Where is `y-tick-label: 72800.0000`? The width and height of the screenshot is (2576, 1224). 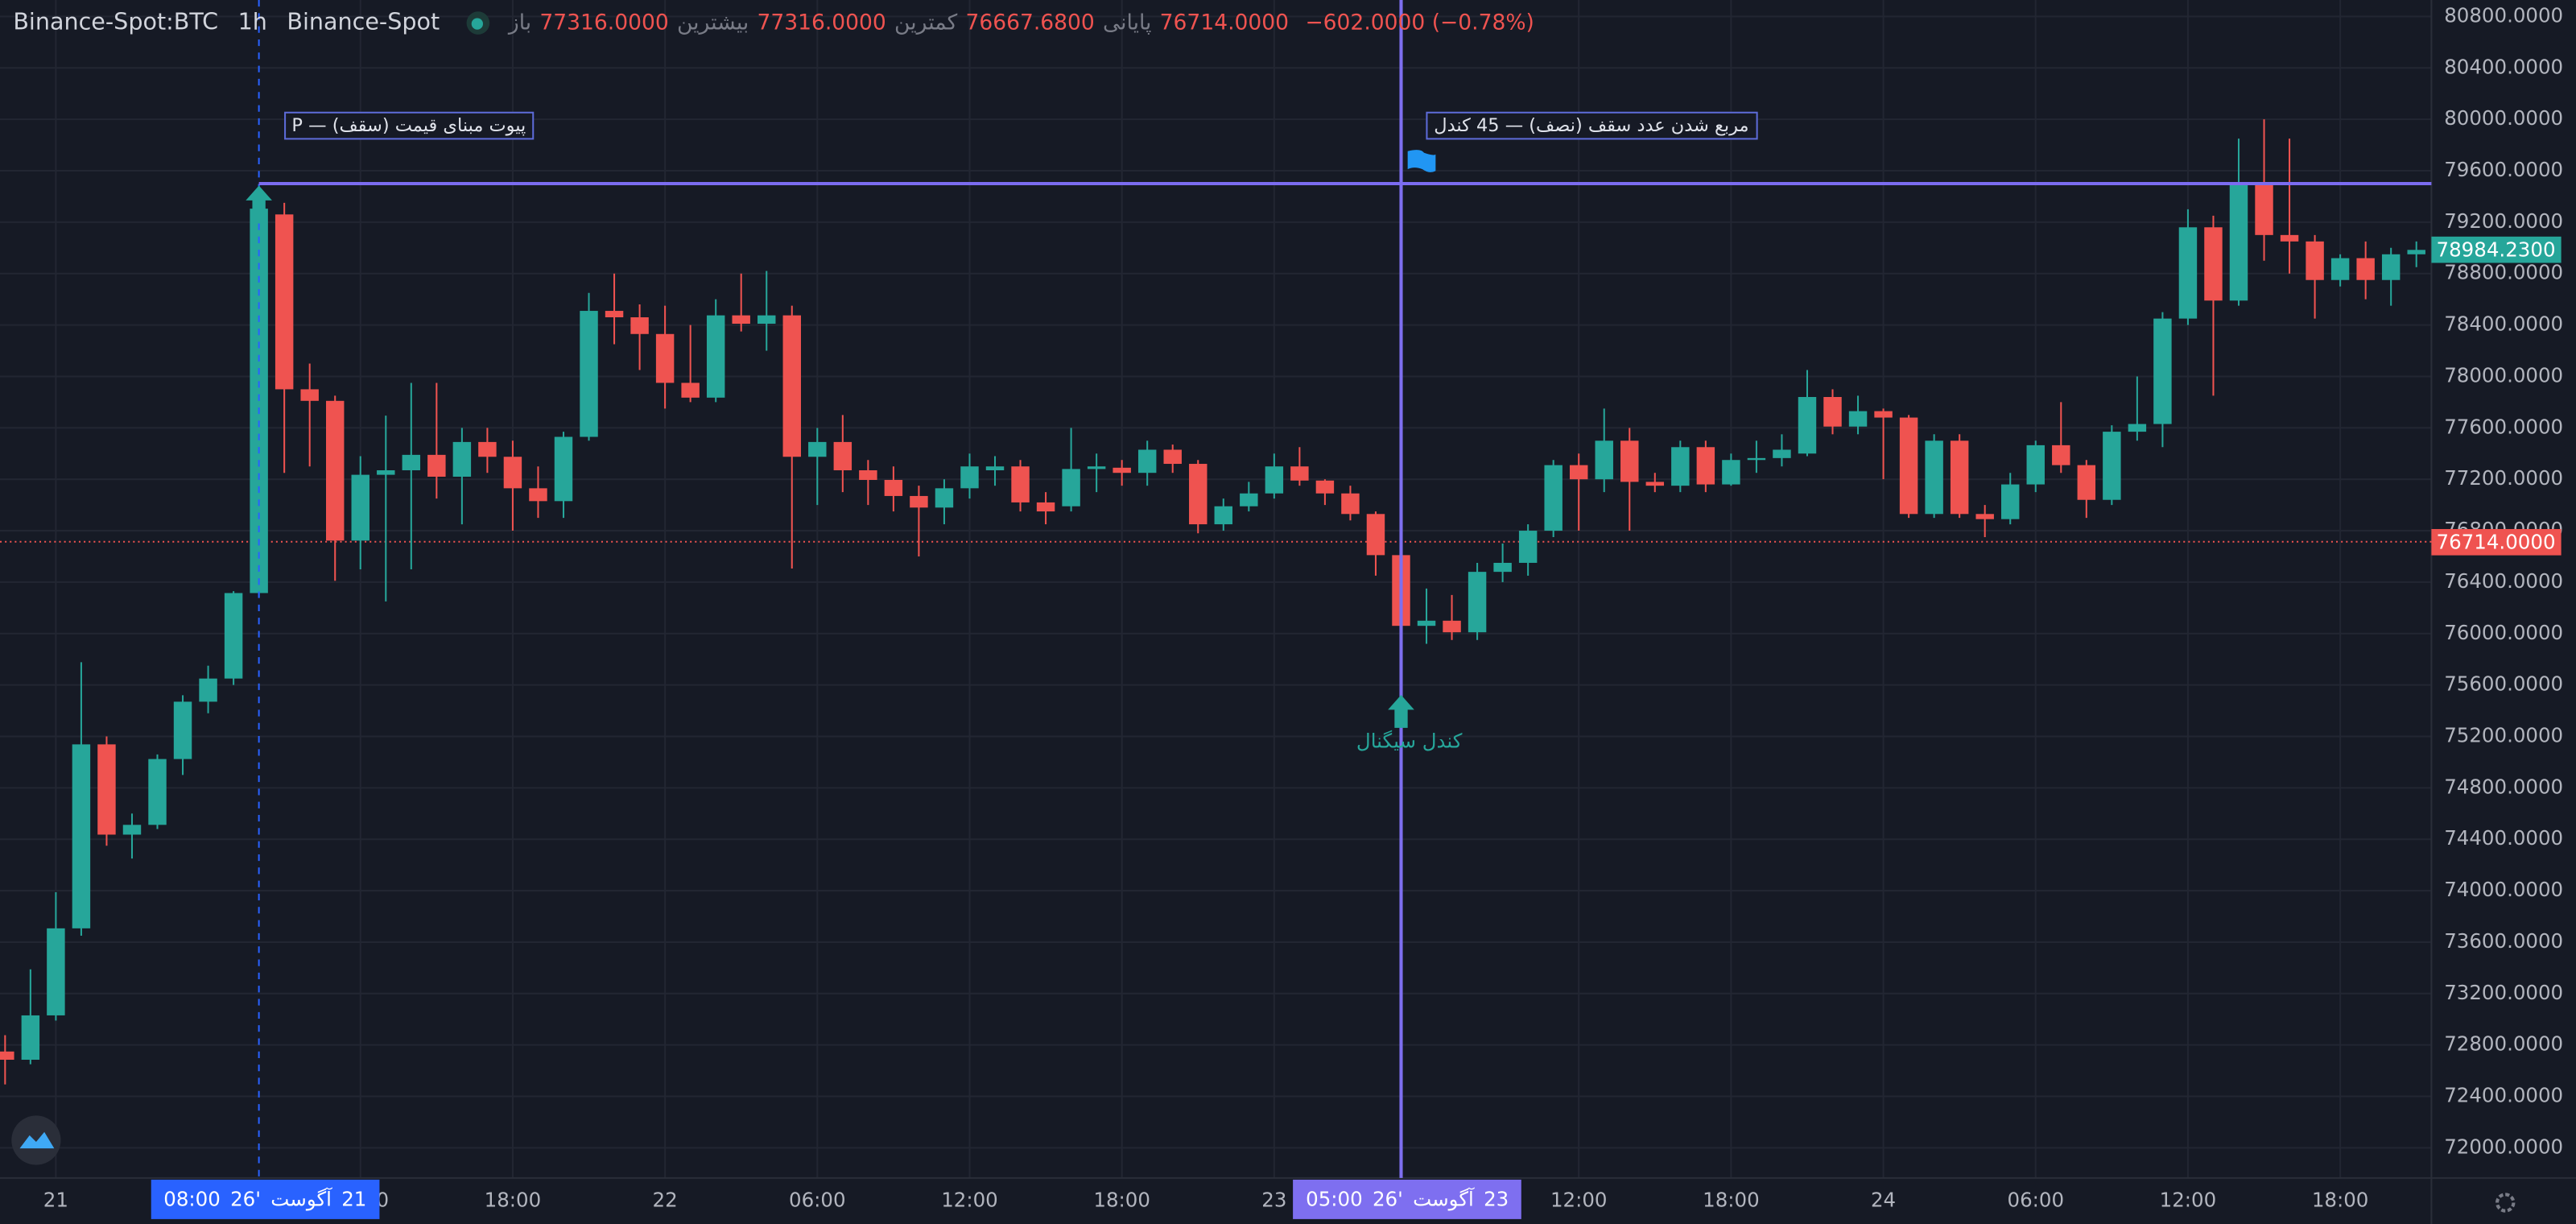
y-tick-label: 72800.0000 is located at coordinates (2503, 1044).